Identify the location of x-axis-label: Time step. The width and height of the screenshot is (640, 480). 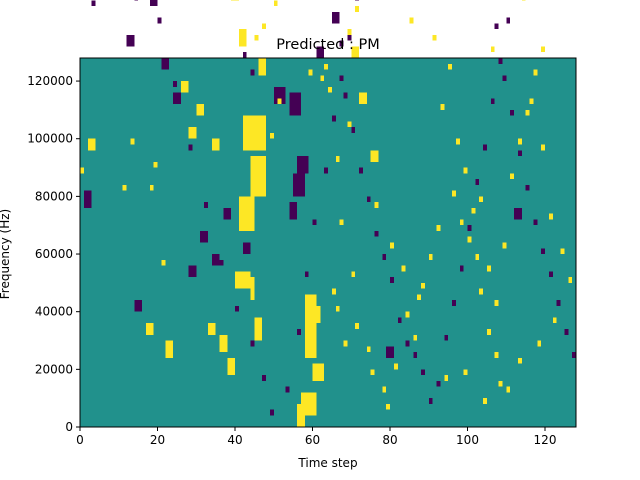
(327, 463).